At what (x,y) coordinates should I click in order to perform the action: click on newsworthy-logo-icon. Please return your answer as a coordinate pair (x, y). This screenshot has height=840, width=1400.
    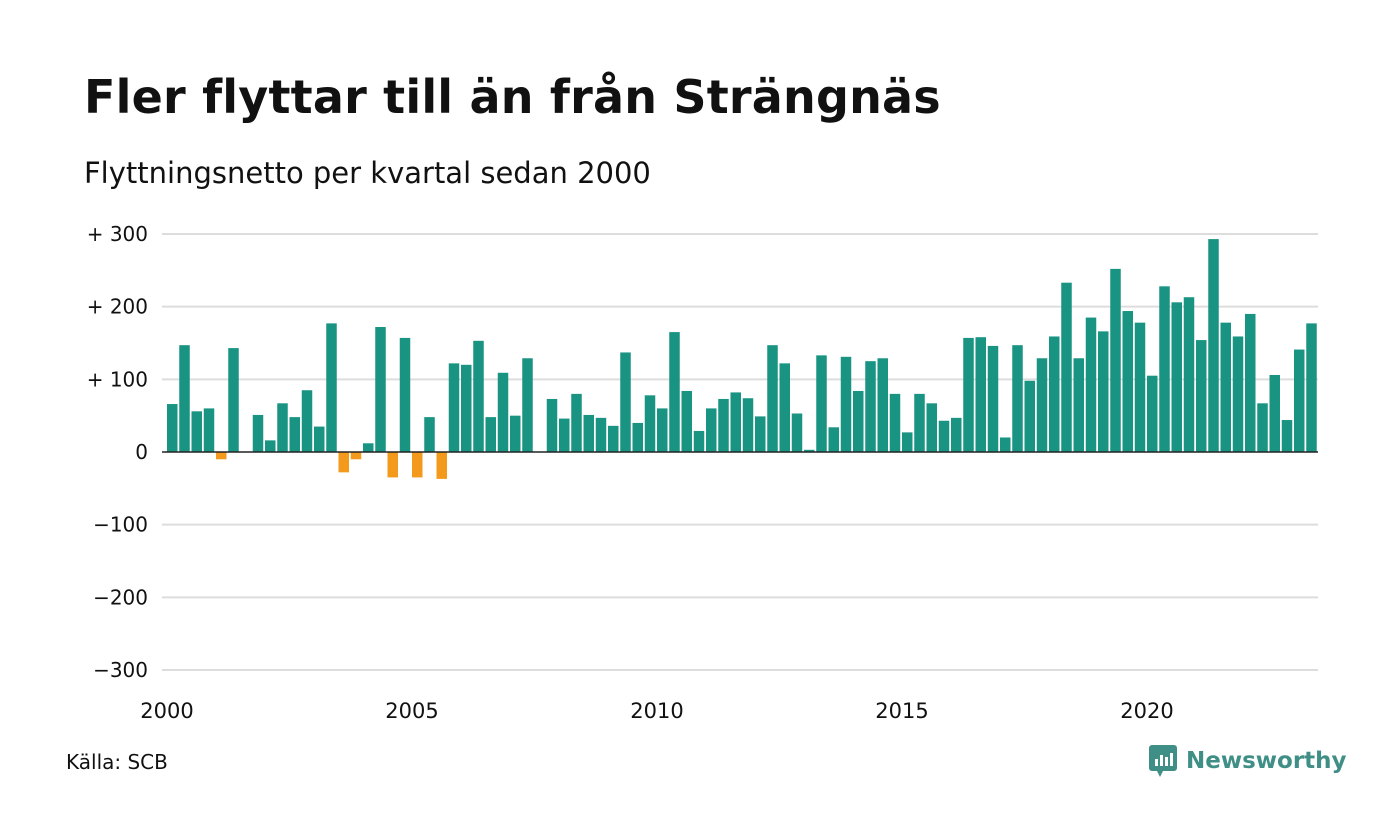
    Looking at the image, I should click on (1163, 761).